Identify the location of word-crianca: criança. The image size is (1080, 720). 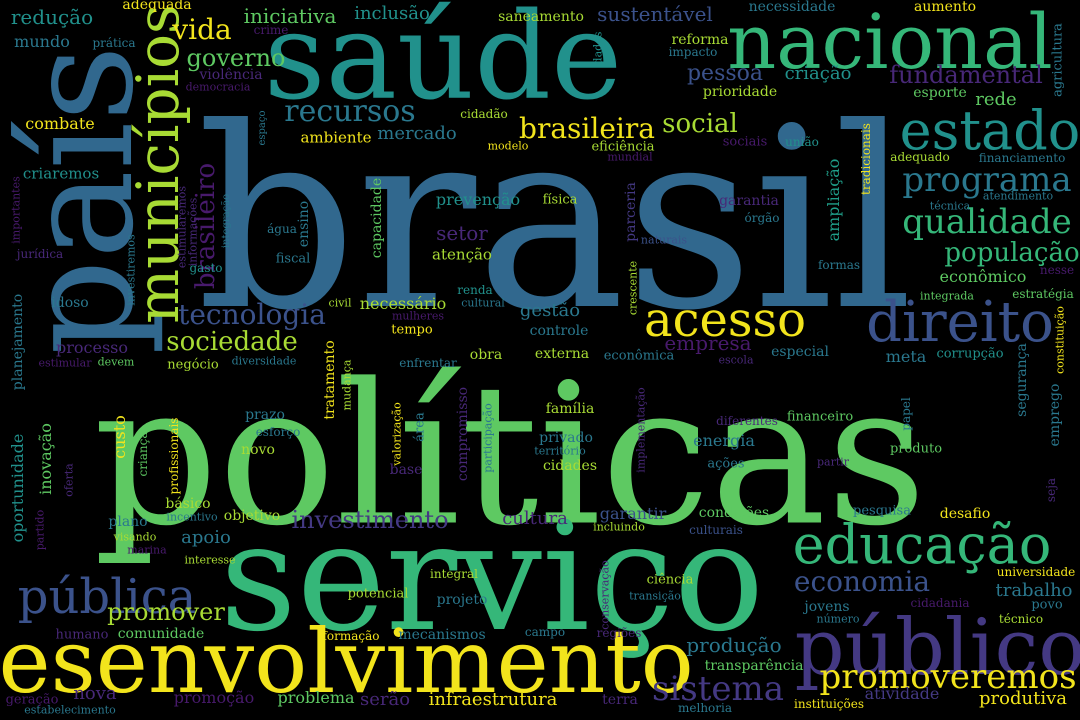
(143, 454).